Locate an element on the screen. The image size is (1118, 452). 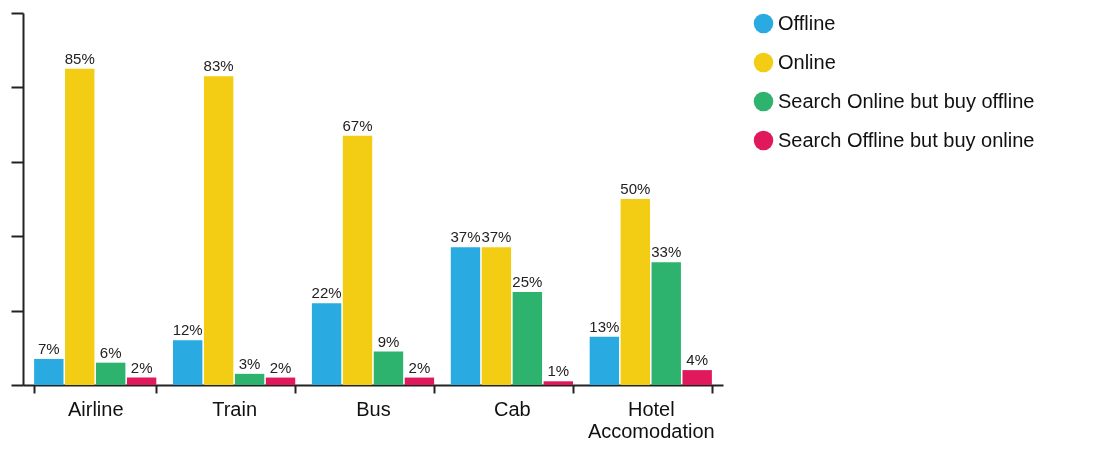
data-label: 67% is located at coordinates (357, 125).